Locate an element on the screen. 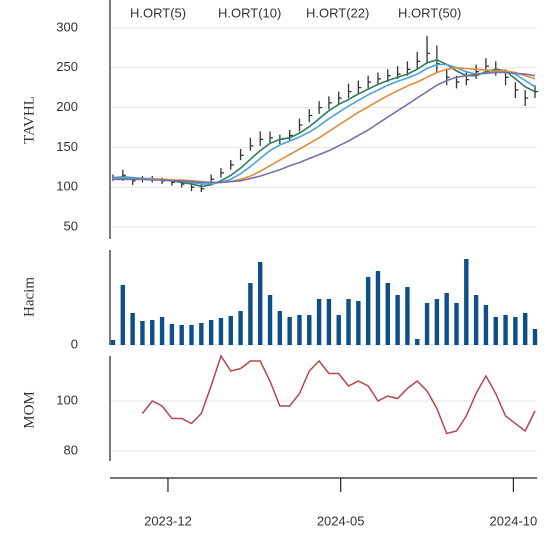 The image size is (557, 536). y-tick-label: 150 is located at coordinates (67, 146).